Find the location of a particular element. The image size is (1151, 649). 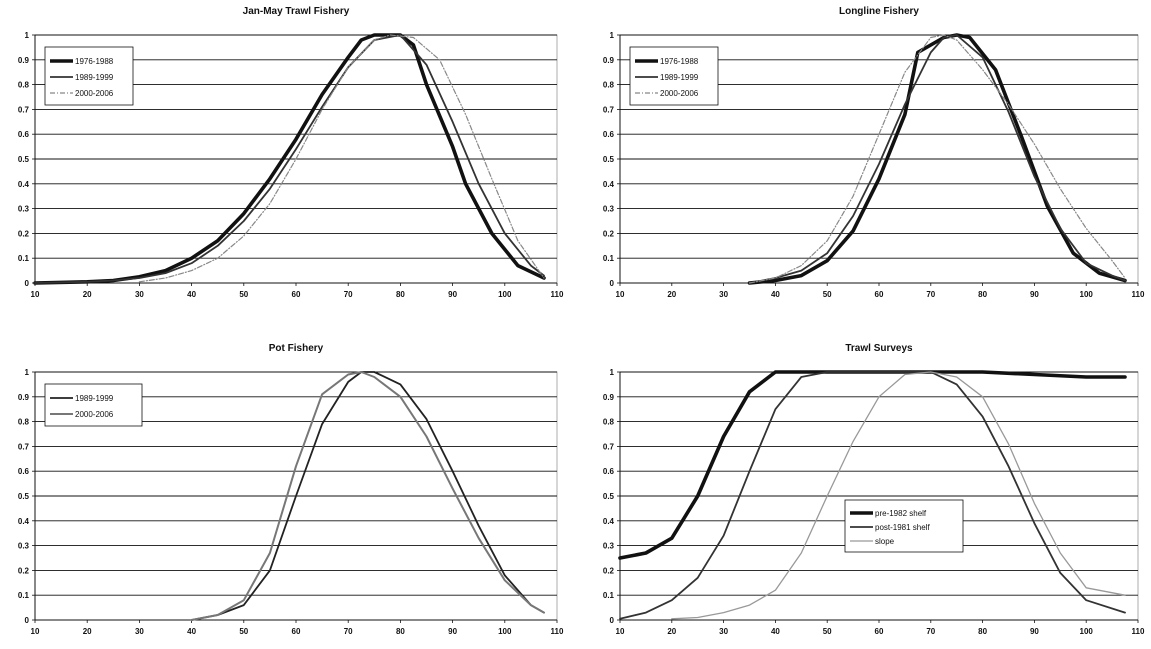

chart-title: Longline Fishery is located at coordinates (879, 11).